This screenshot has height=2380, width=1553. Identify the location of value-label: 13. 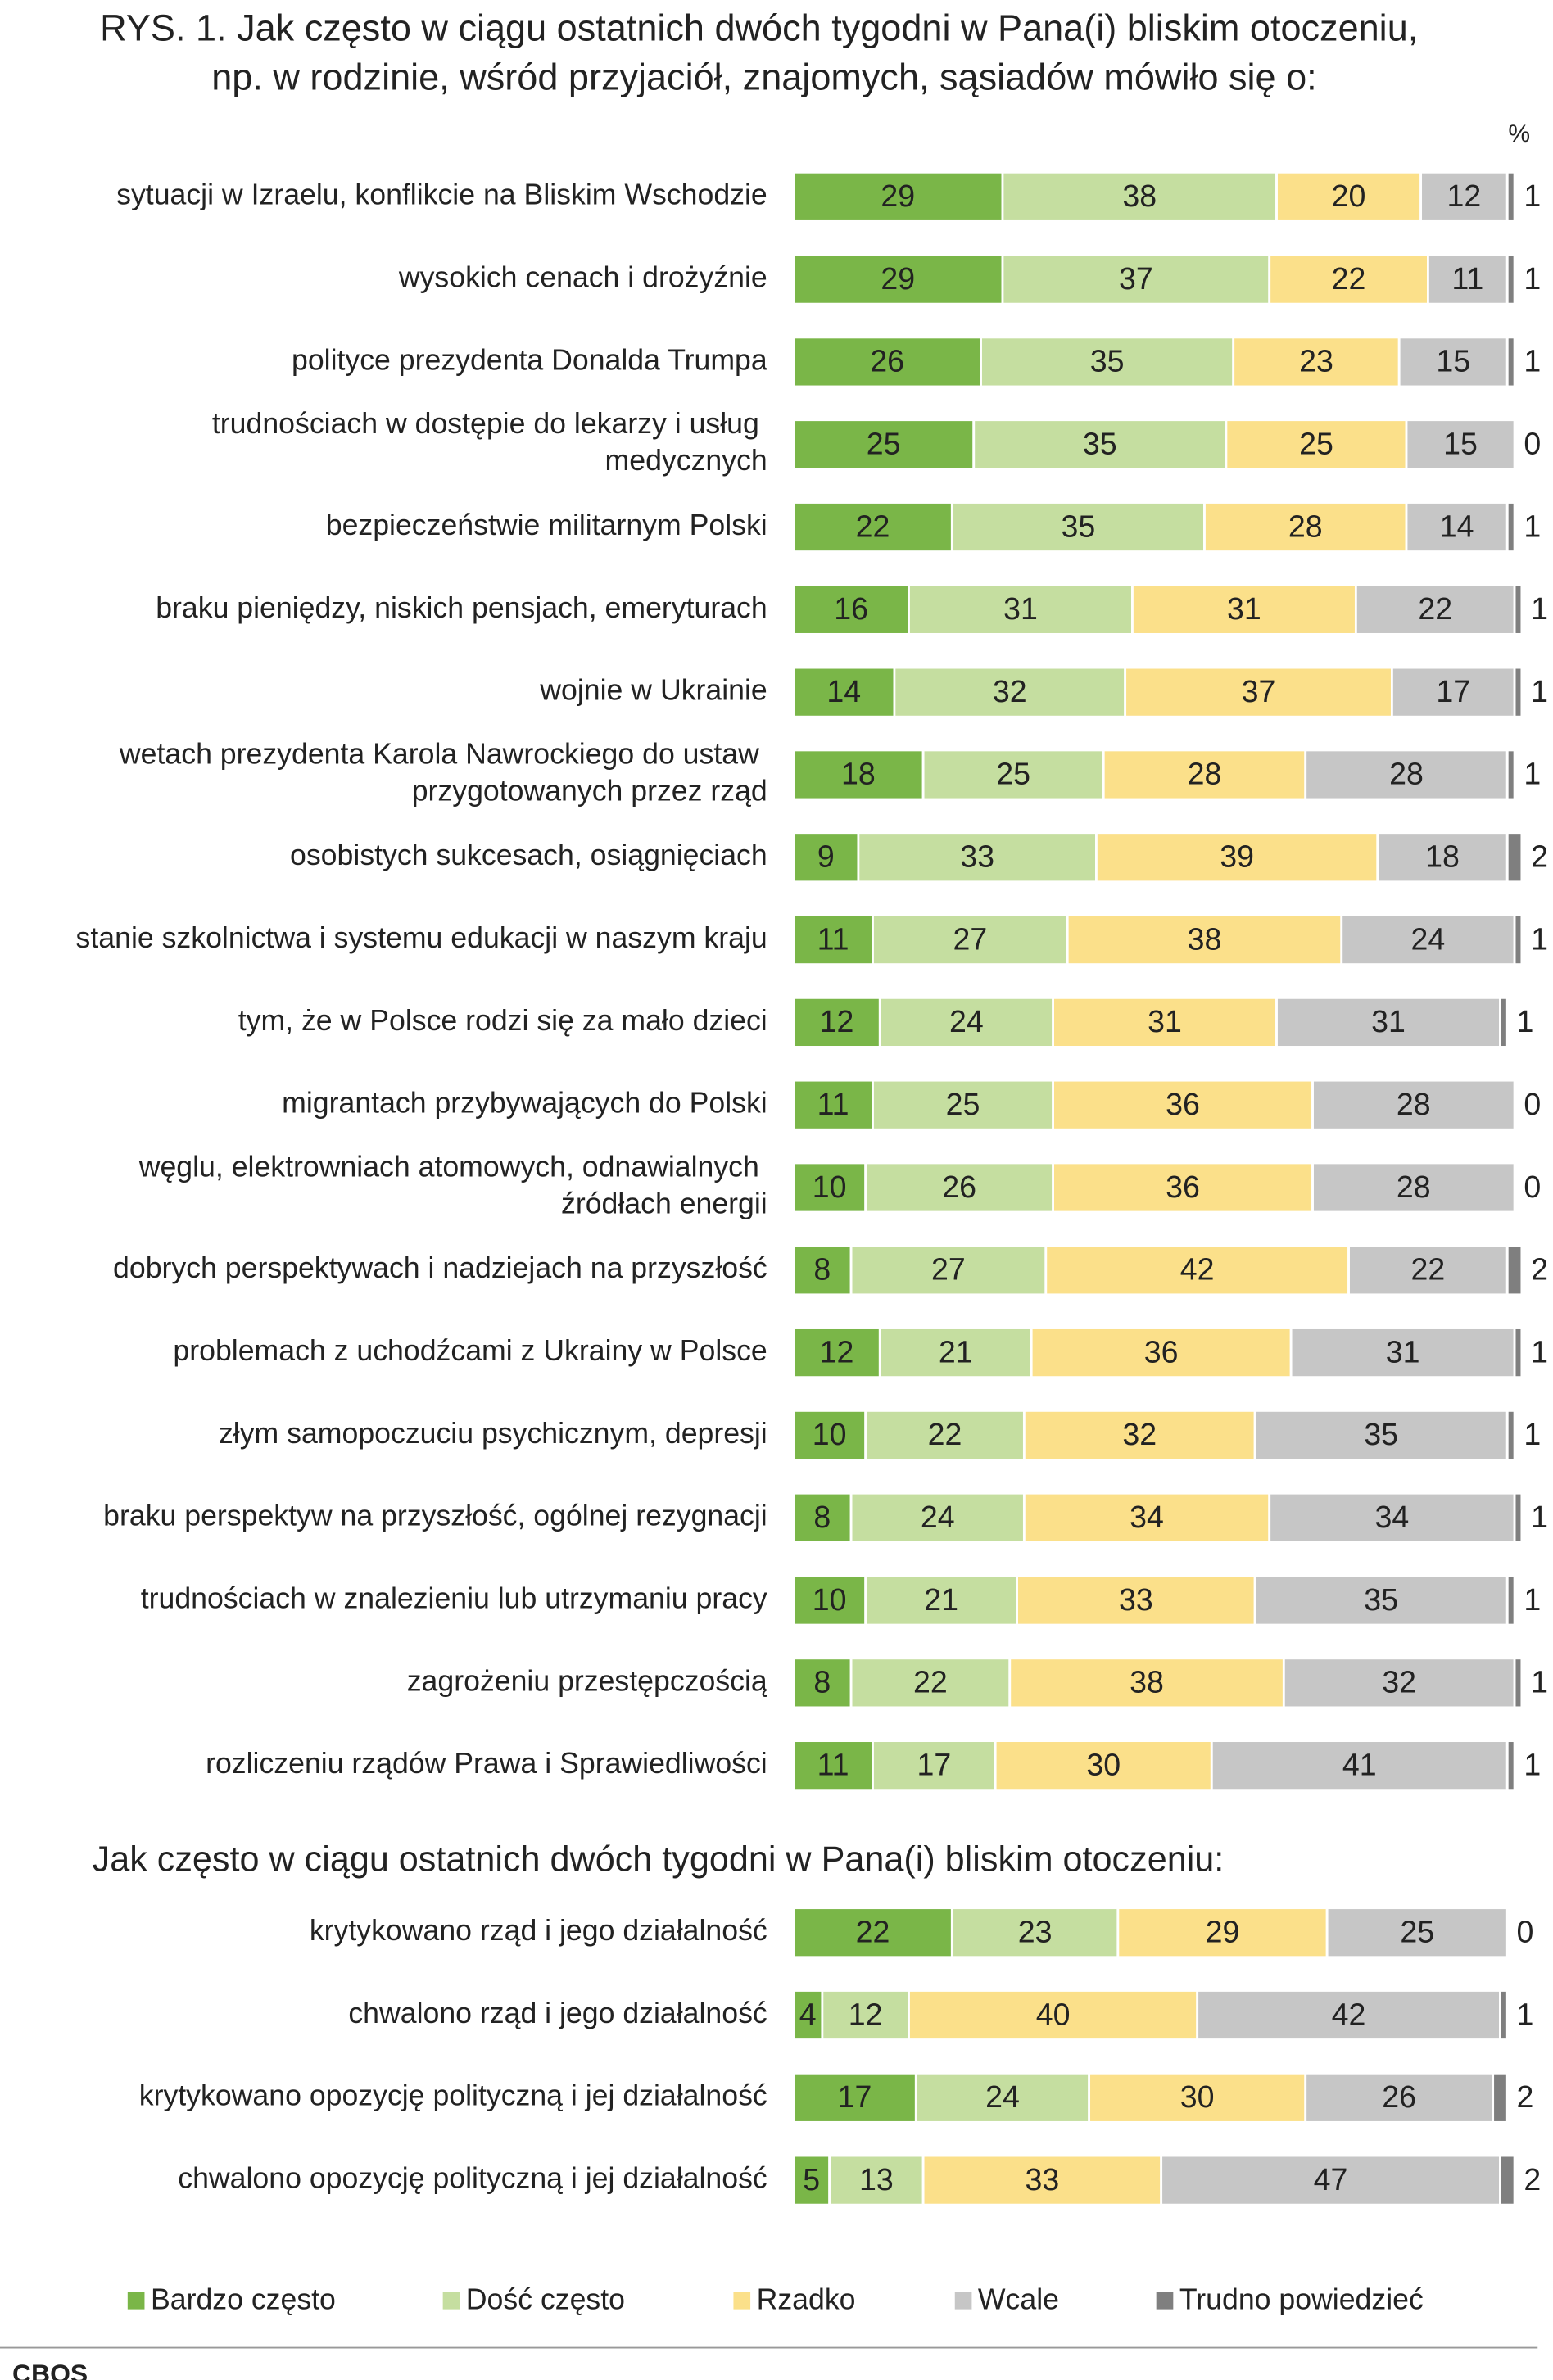
(876, 2180).